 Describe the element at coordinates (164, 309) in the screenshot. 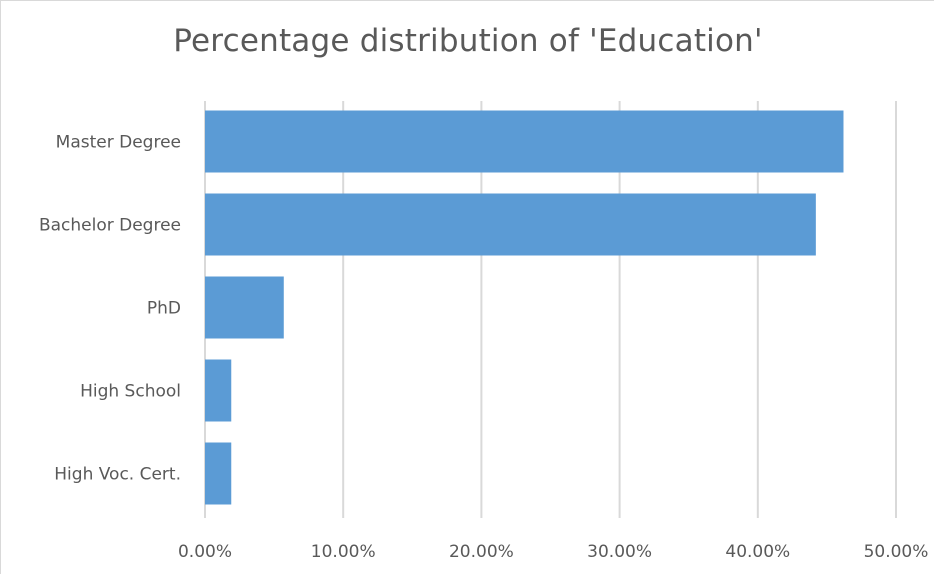

I see `category-label-2: PhD` at that location.